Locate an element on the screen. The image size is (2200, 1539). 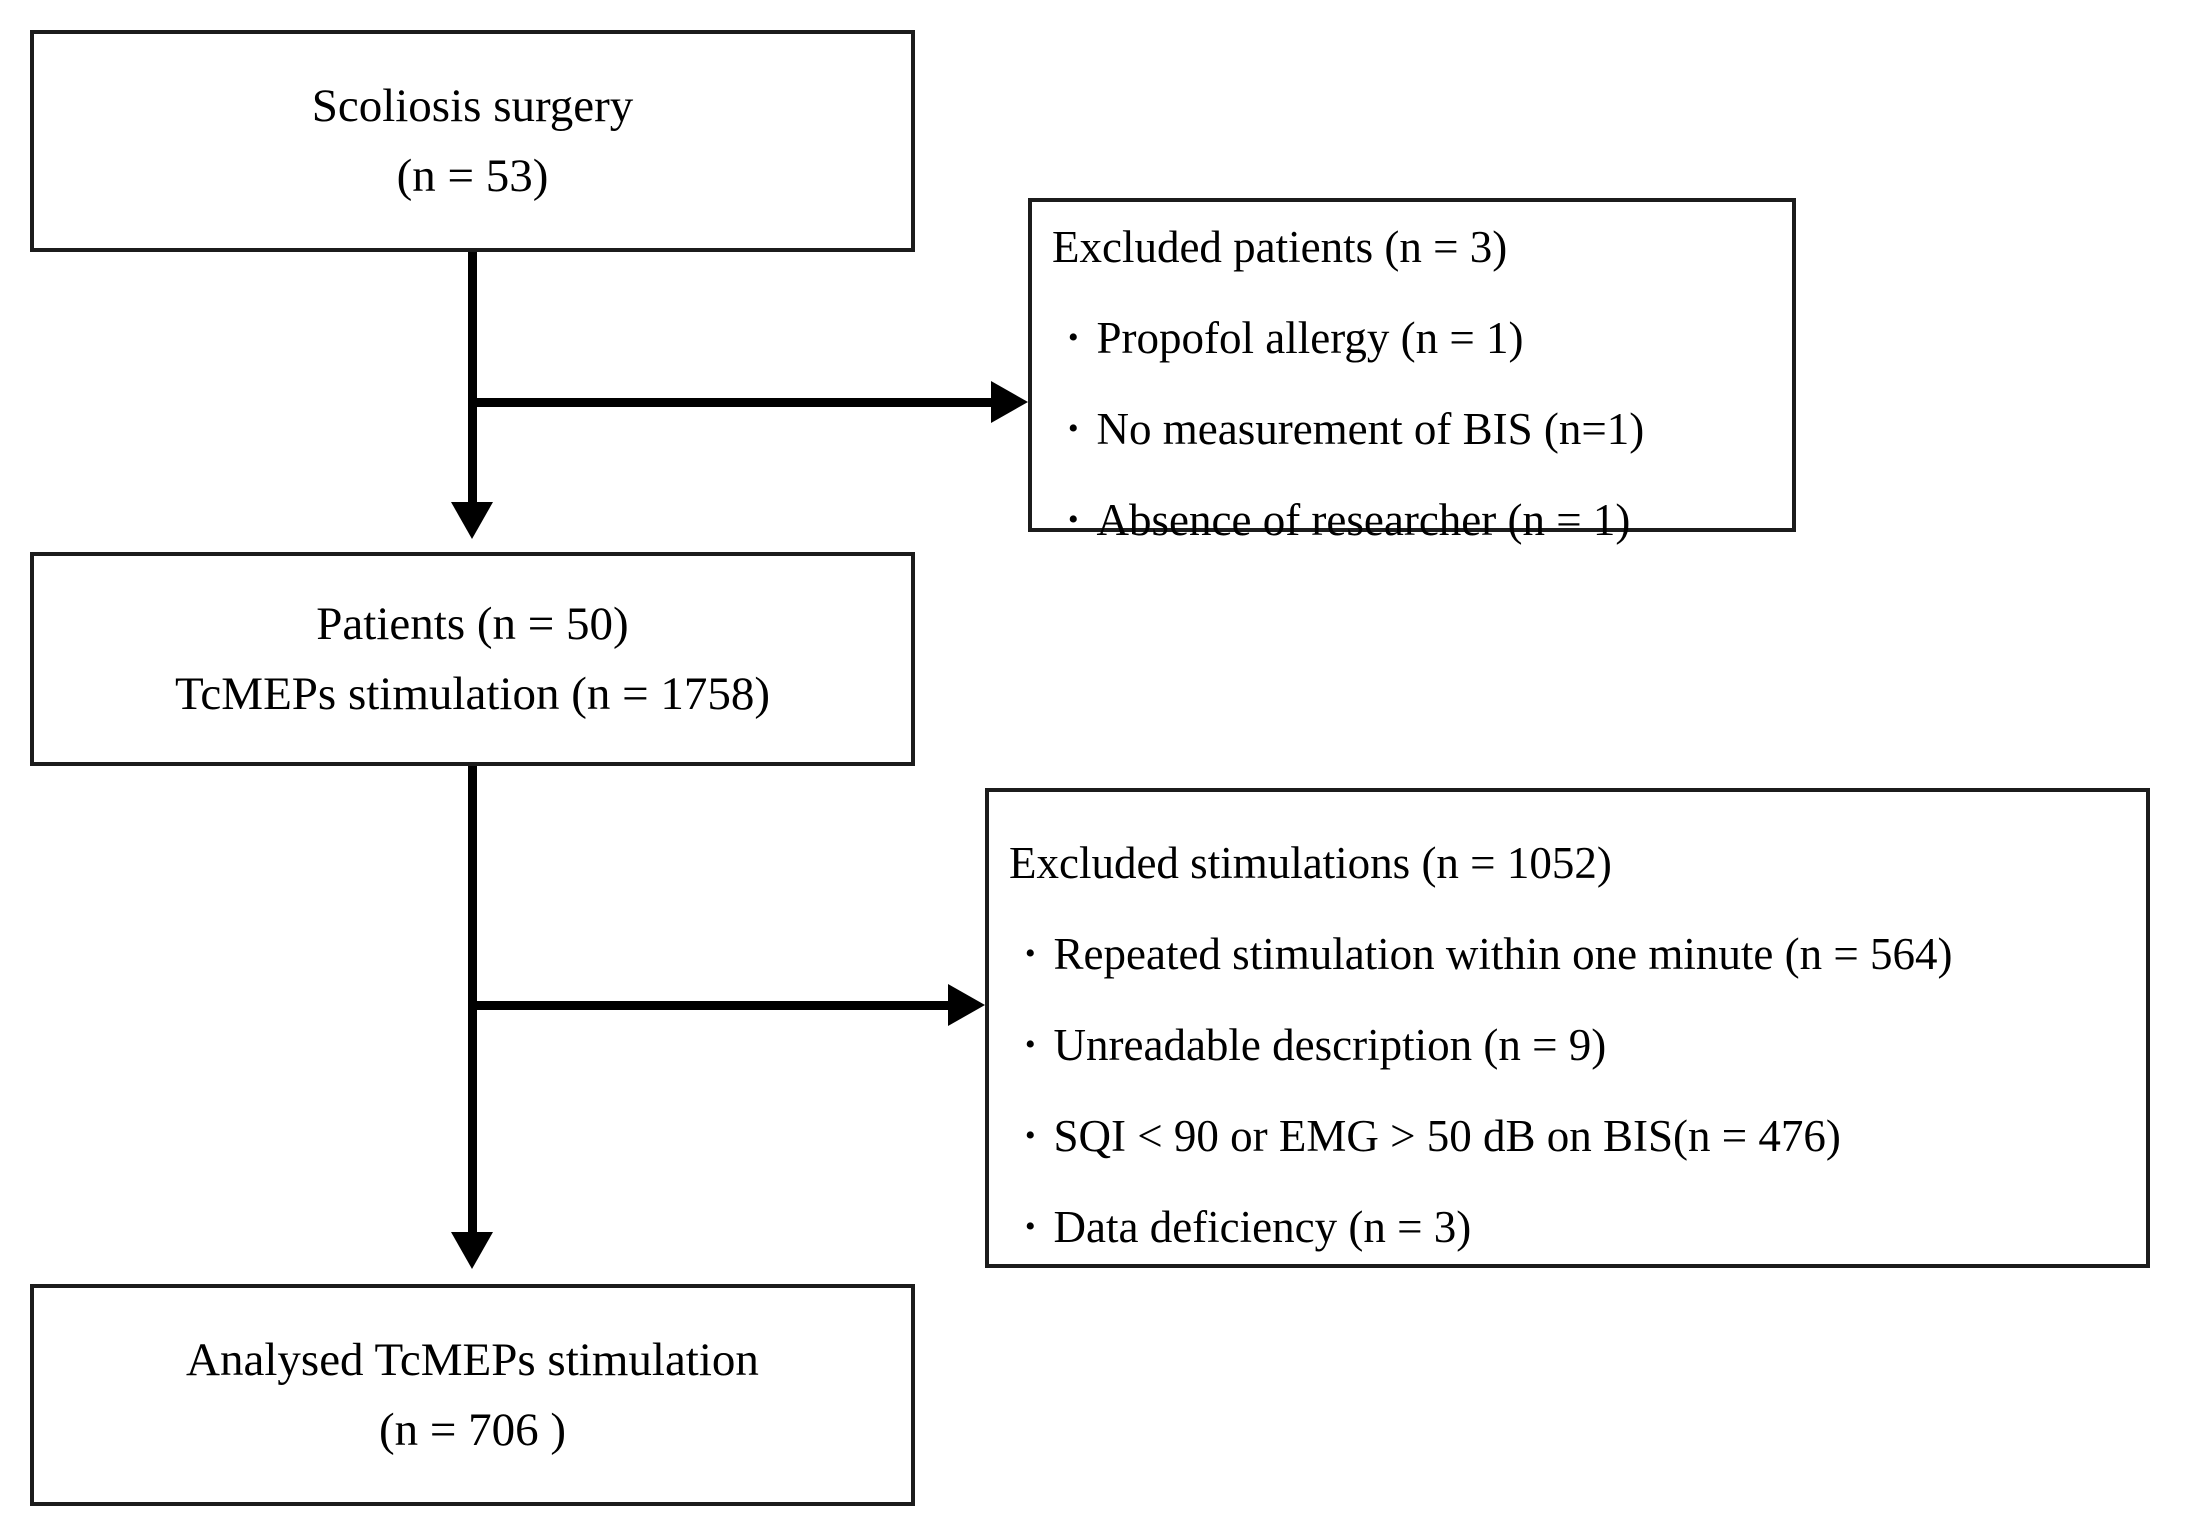
excluded-patients-title: Excluded patients (n = 3) is located at coordinates (1280, 247).